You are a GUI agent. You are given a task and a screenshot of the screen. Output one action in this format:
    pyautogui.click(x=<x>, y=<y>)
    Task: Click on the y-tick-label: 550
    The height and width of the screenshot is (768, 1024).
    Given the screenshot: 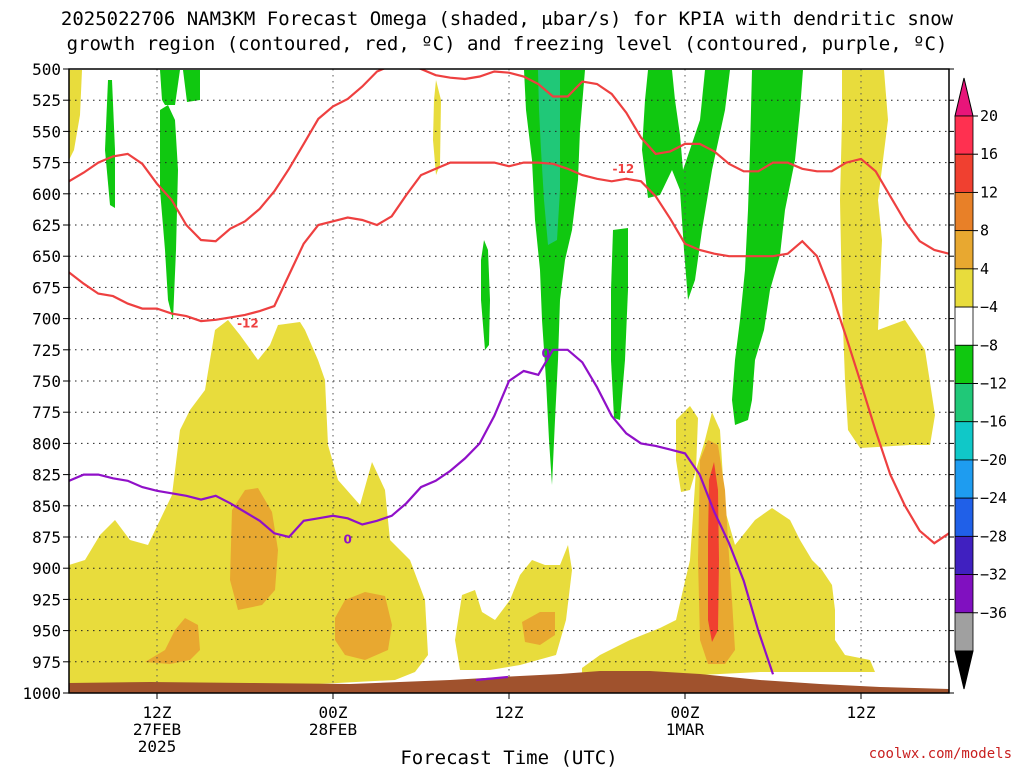 What is the action you would take?
    pyautogui.click(x=46, y=131)
    